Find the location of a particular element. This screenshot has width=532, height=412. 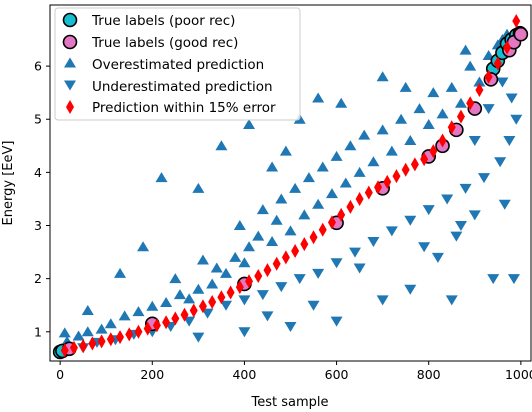

y-tick-label-5: 5 is located at coordinates (38, 119).